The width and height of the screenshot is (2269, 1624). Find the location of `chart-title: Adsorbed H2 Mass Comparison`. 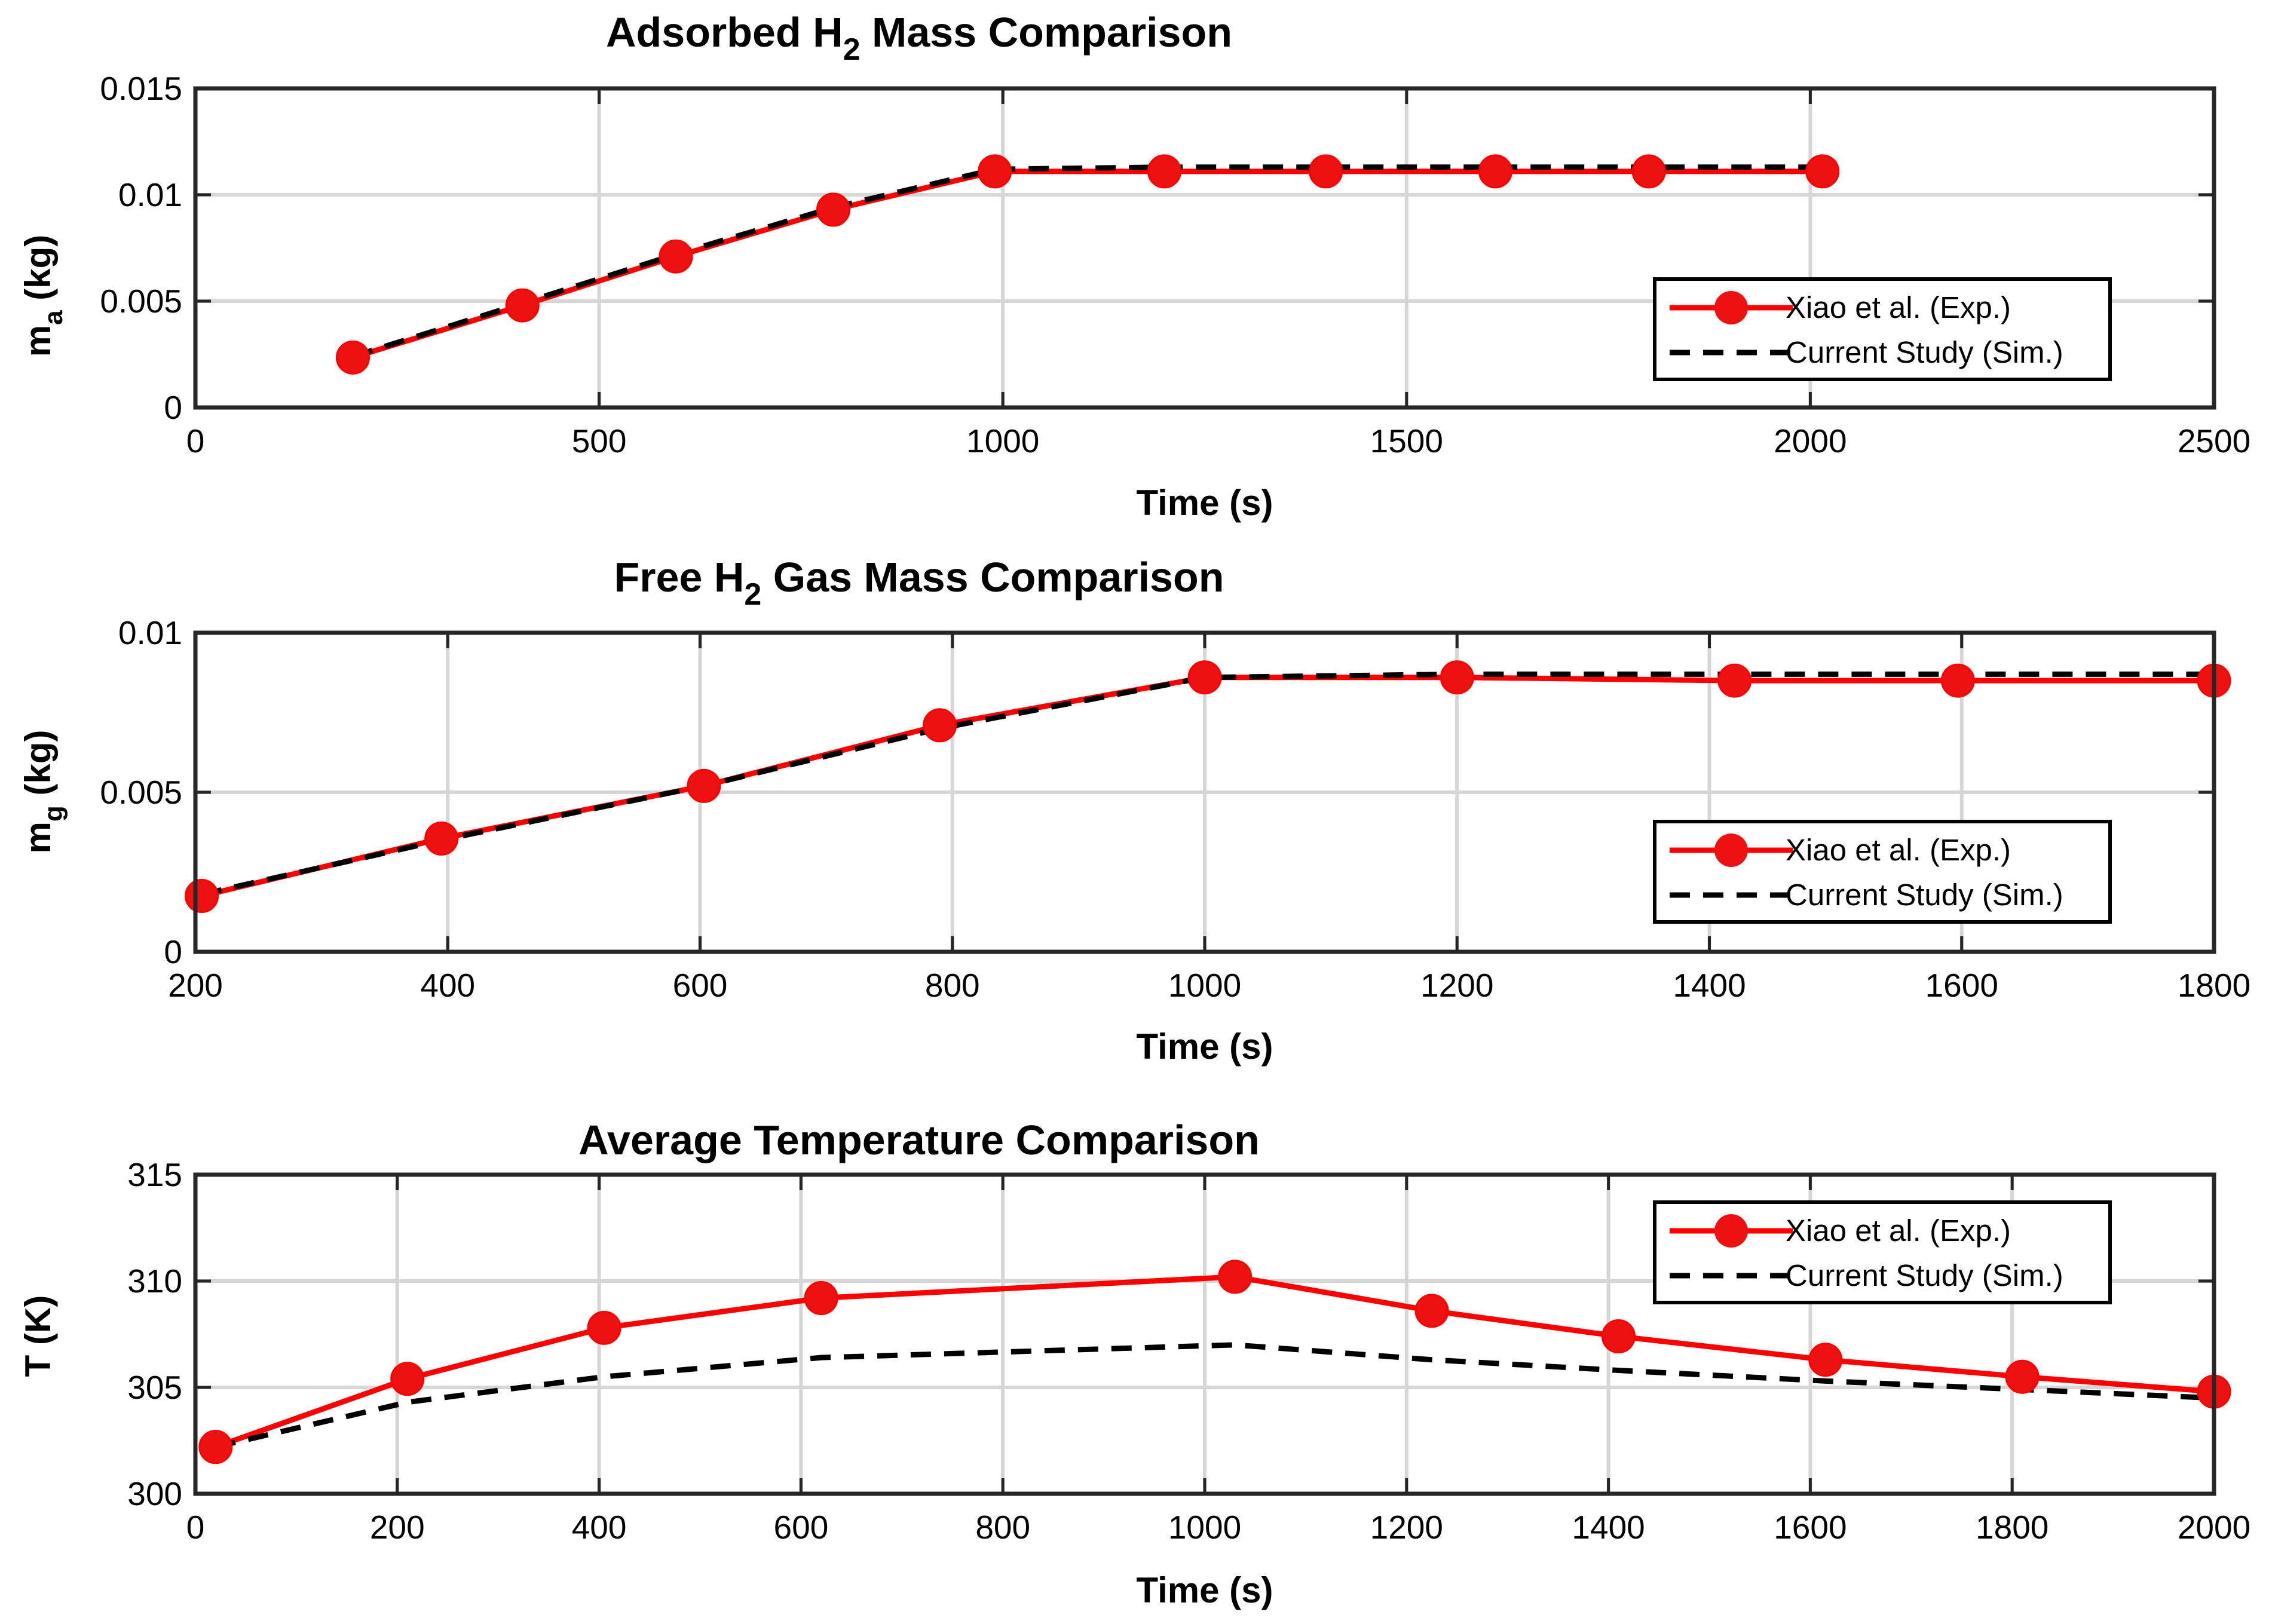

chart-title: Adsorbed H2 Mass Comparison is located at coordinates (919, 38).